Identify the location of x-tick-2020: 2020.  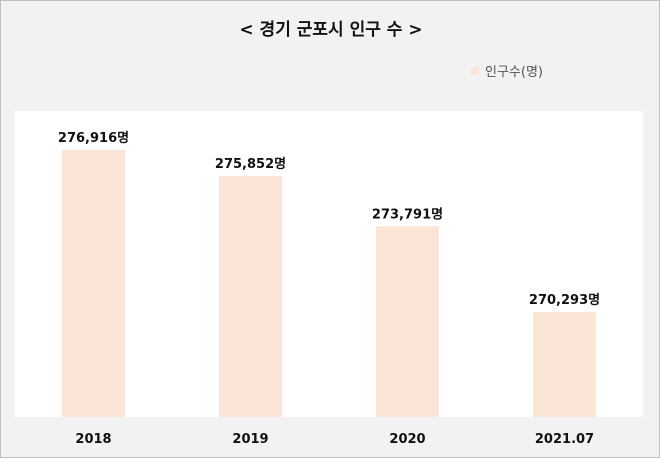
(407, 439).